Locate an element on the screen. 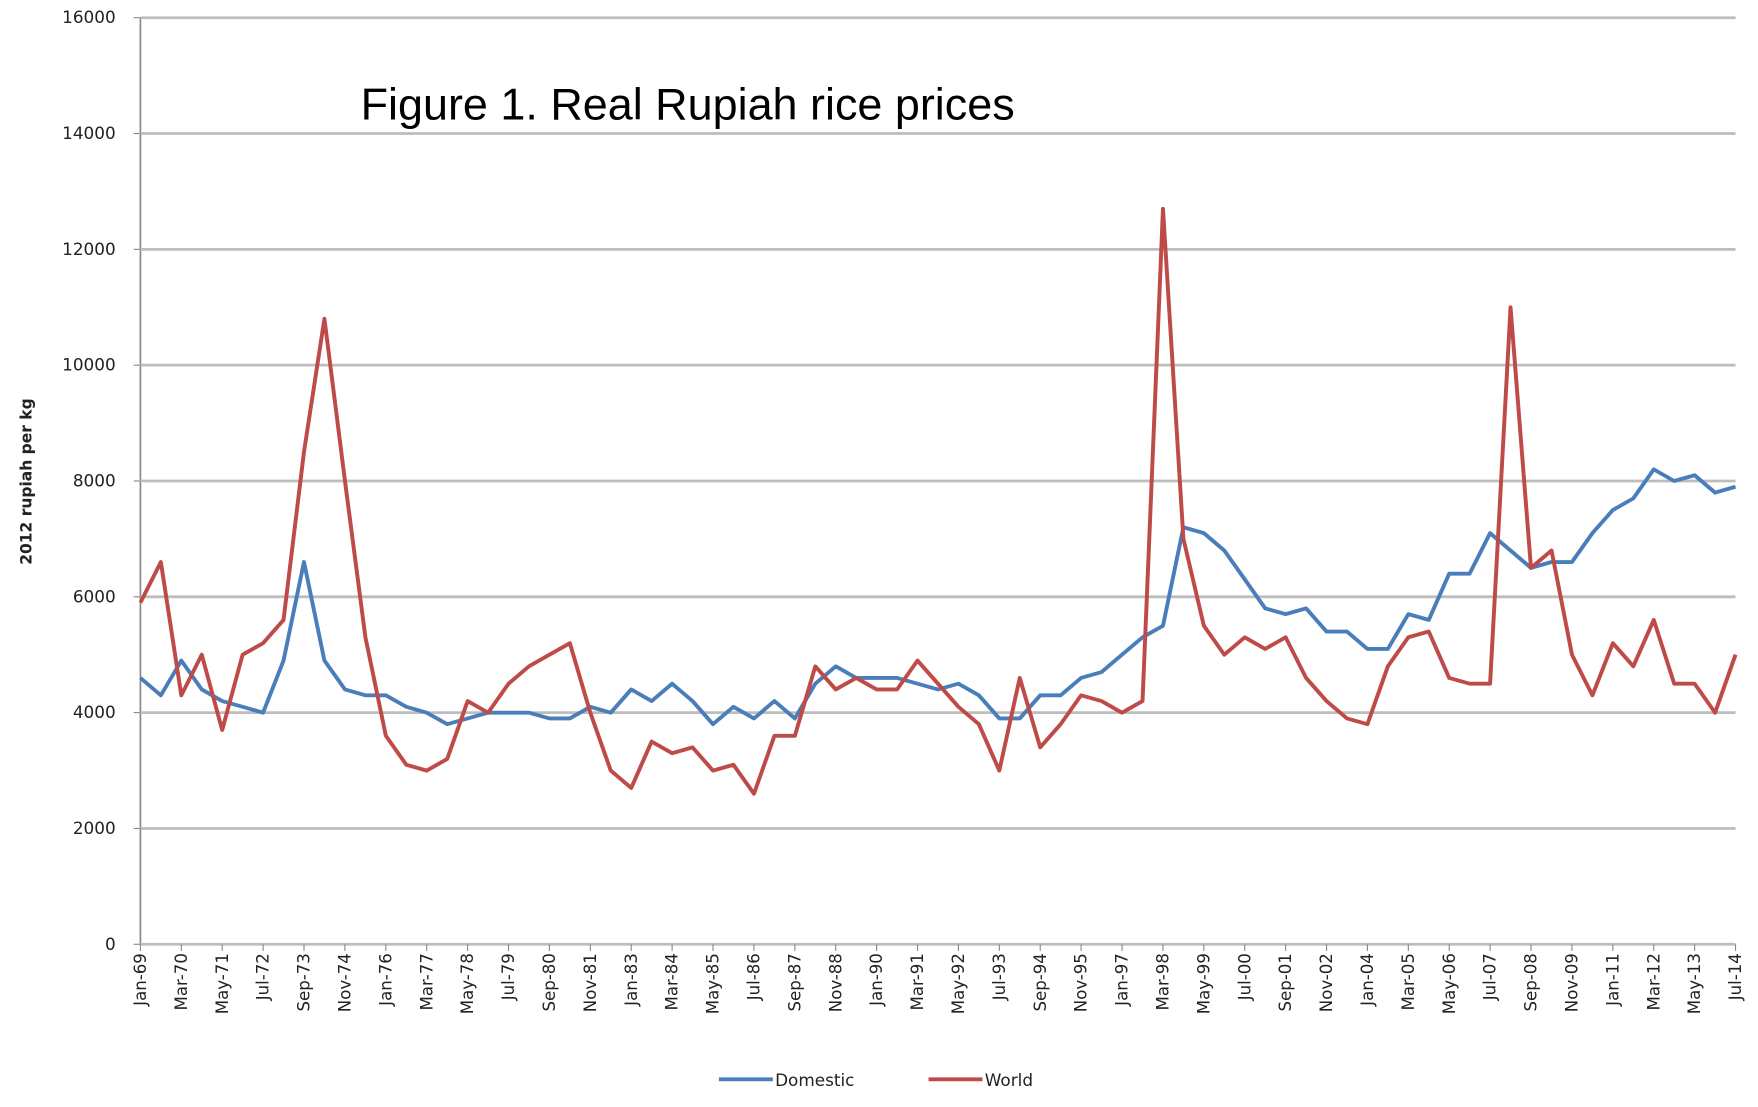 The width and height of the screenshot is (1758, 1107). y-tick-label: 2000 is located at coordinates (94, 828).